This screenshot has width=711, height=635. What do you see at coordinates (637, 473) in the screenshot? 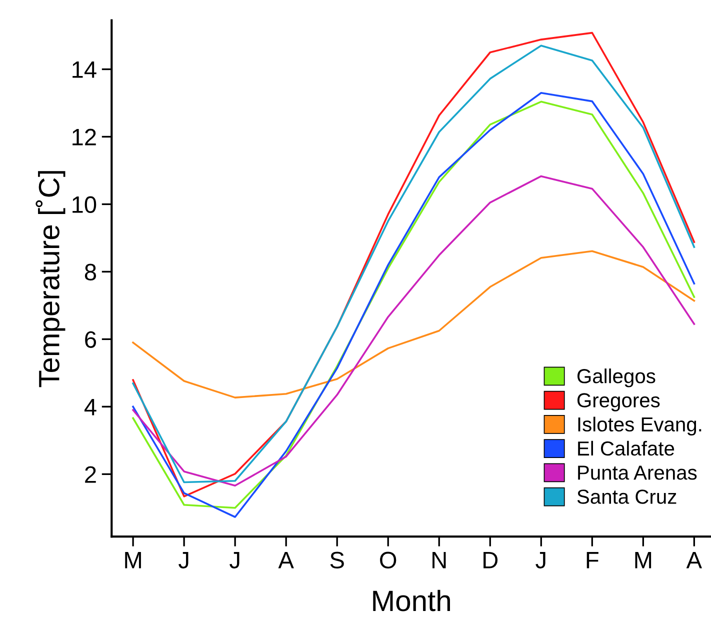
I see `legend-label: Punta Arenas` at bounding box center [637, 473].